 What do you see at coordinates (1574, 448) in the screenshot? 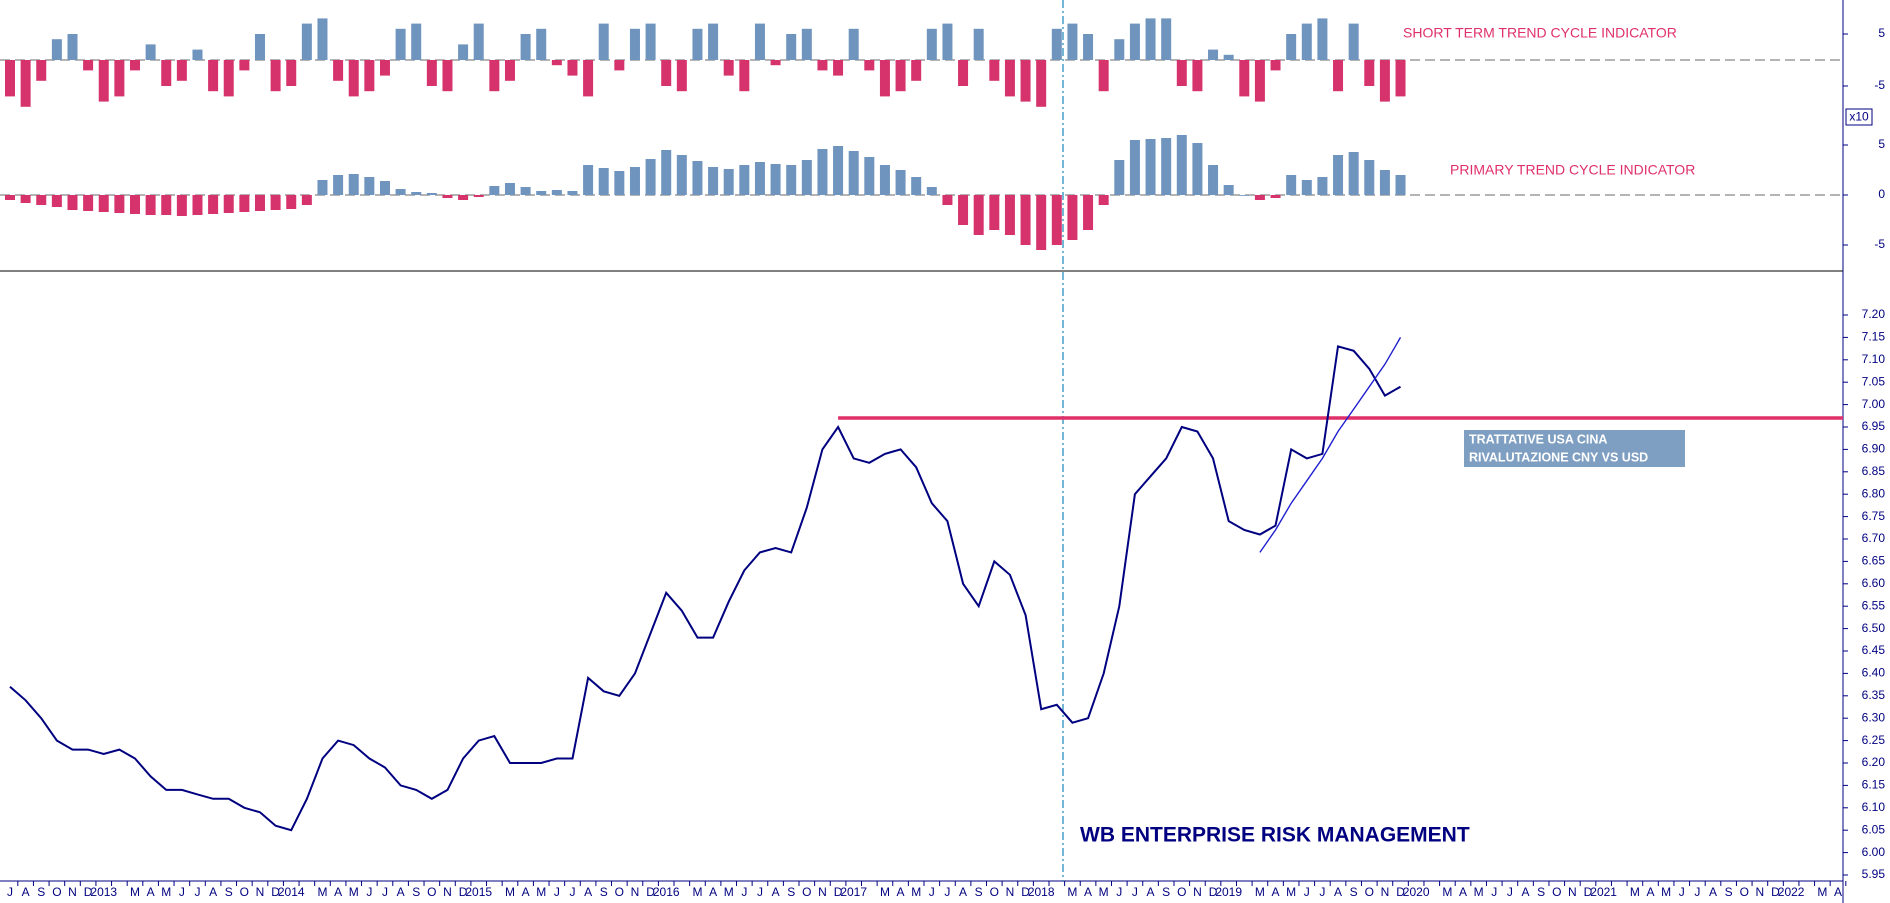
I see `annotation-box` at bounding box center [1574, 448].